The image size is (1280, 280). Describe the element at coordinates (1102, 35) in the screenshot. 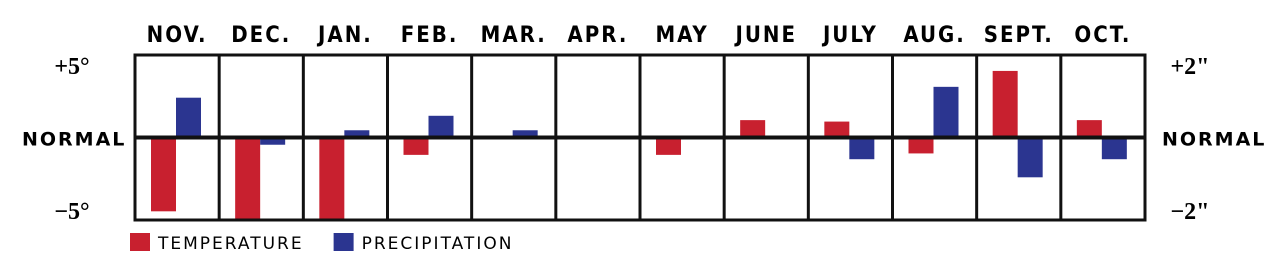

I see `month-label: OCT.` at that location.